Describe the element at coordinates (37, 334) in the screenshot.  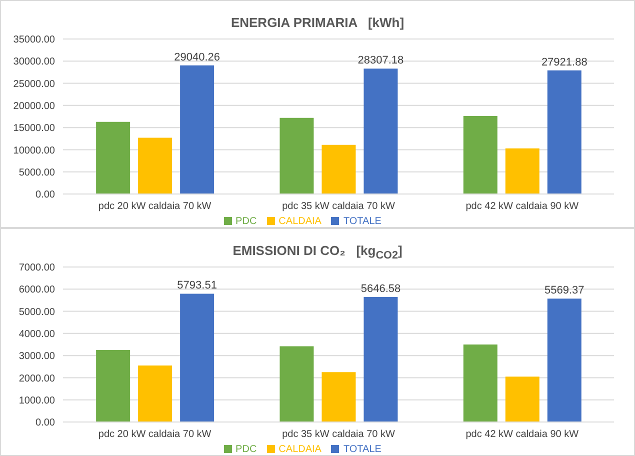
I see `y-tick-label: 4000.00` at that location.